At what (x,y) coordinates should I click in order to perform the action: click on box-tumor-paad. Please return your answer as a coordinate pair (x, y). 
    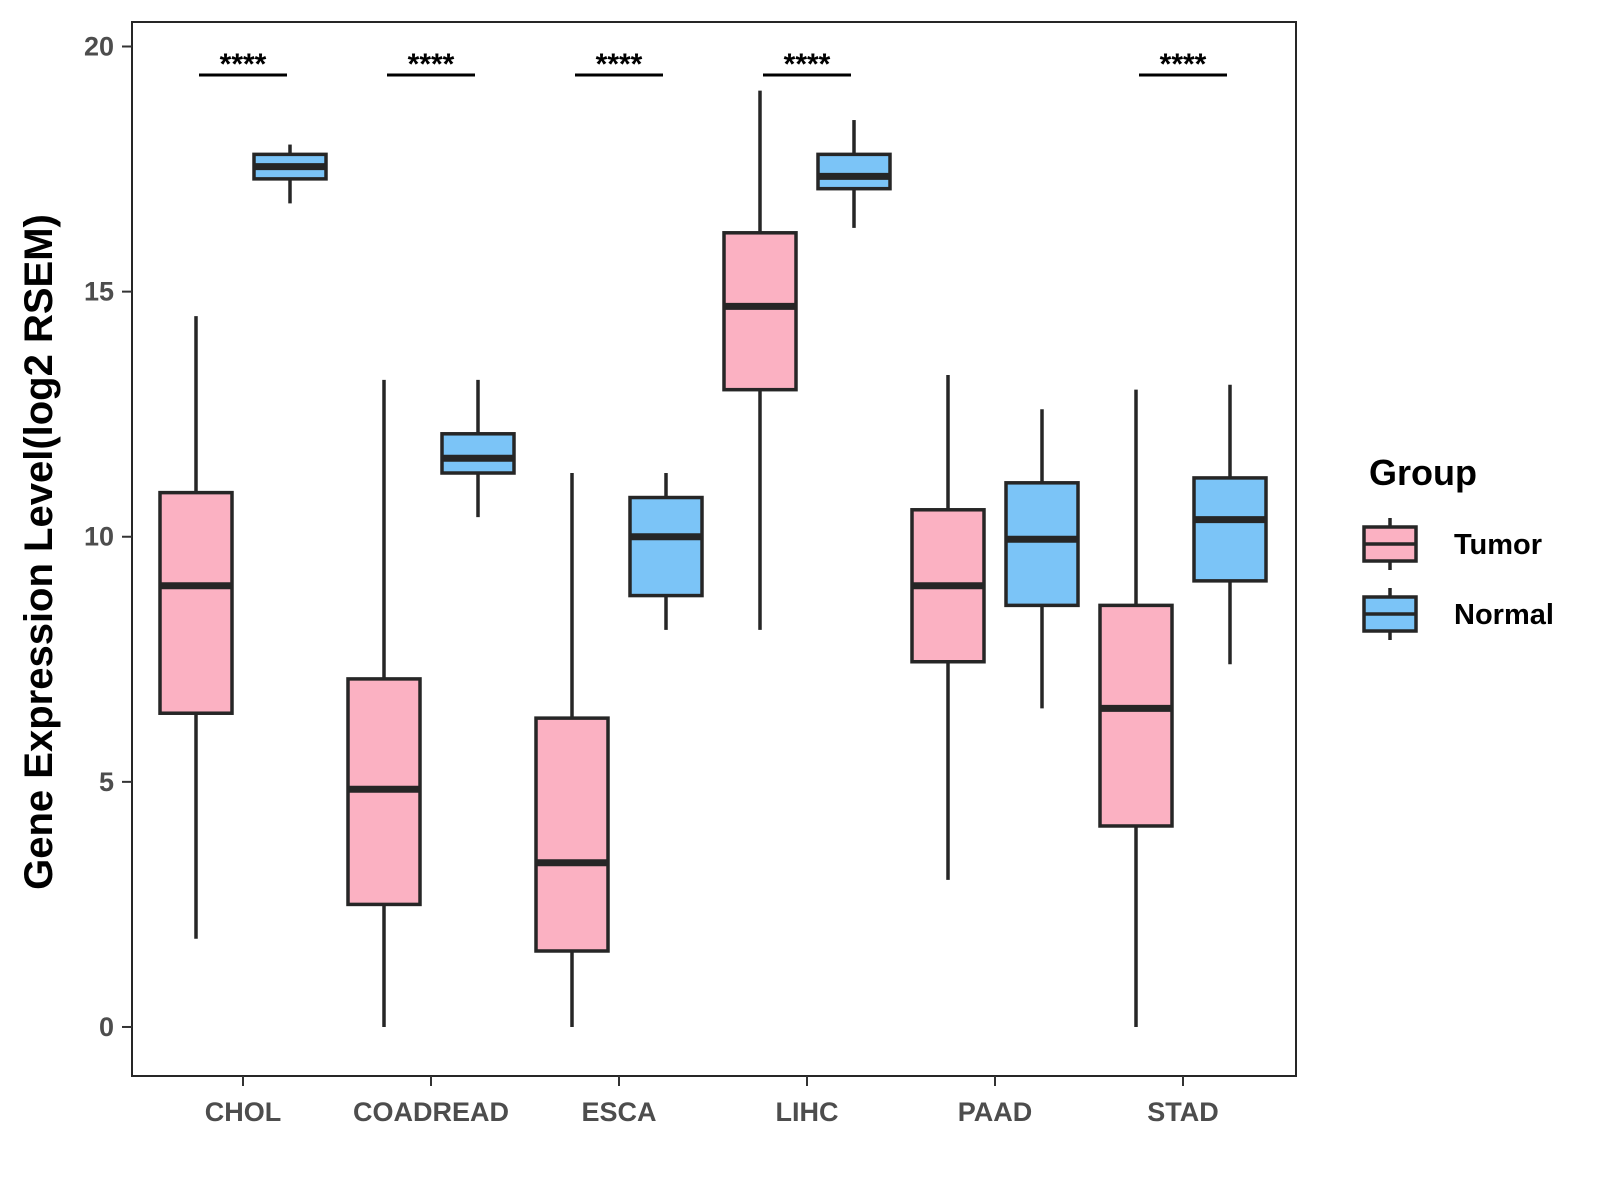
    Looking at the image, I should click on (948, 627).